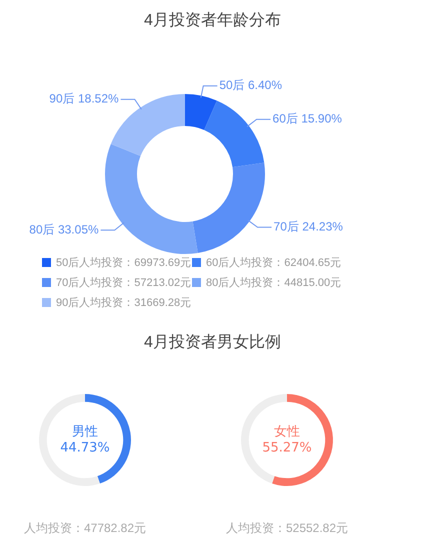  I want to click on chart-title: 4月投资者年龄分布, so click(212, 20).